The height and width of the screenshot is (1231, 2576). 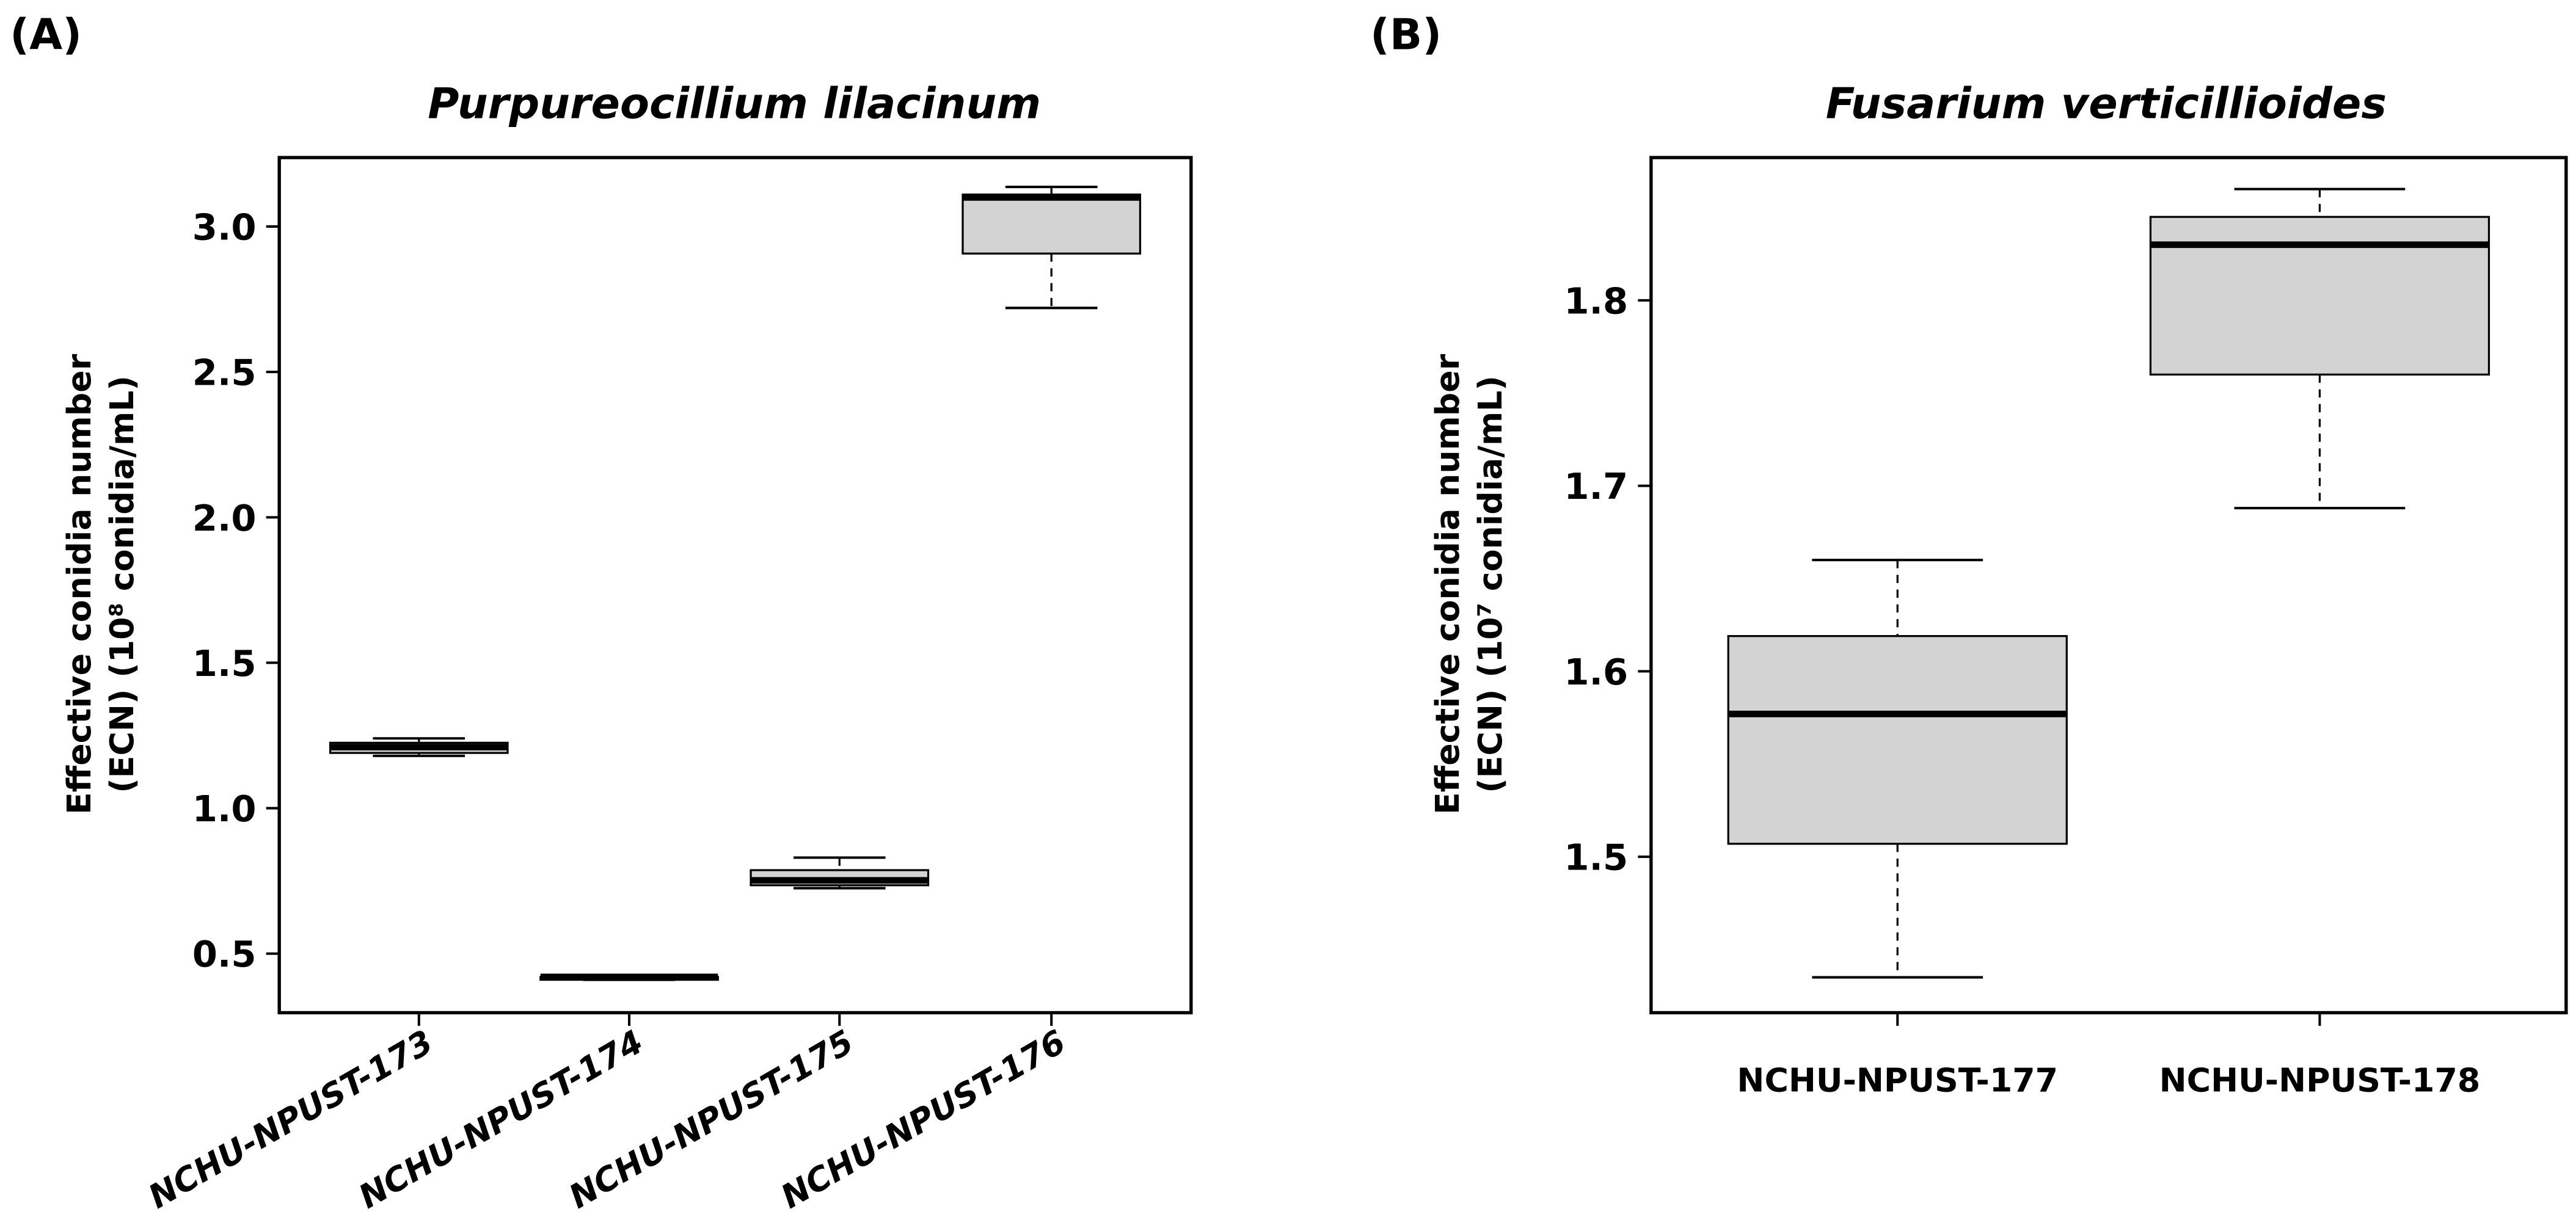 I want to click on panel-a-ylabel-line2: (ECN) (10⁸ conidia/mL), so click(x=122, y=584).